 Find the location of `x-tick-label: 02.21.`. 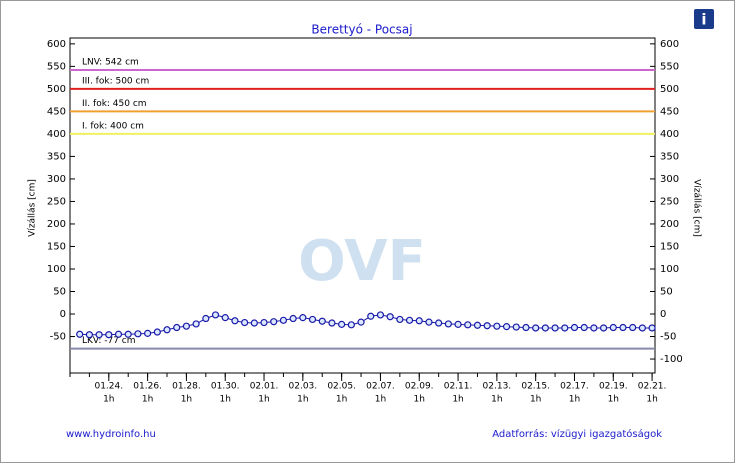

x-tick-label: 02.21. is located at coordinates (652, 387).